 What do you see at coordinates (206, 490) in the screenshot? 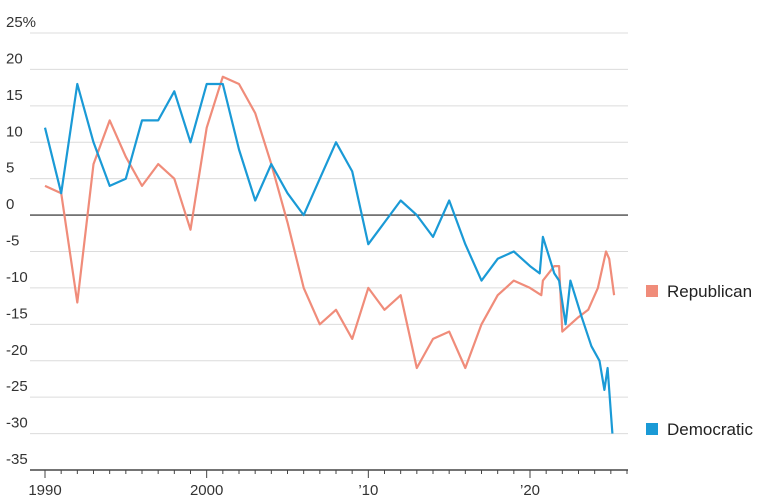
I see `x-tick-label: 2000` at bounding box center [206, 490].